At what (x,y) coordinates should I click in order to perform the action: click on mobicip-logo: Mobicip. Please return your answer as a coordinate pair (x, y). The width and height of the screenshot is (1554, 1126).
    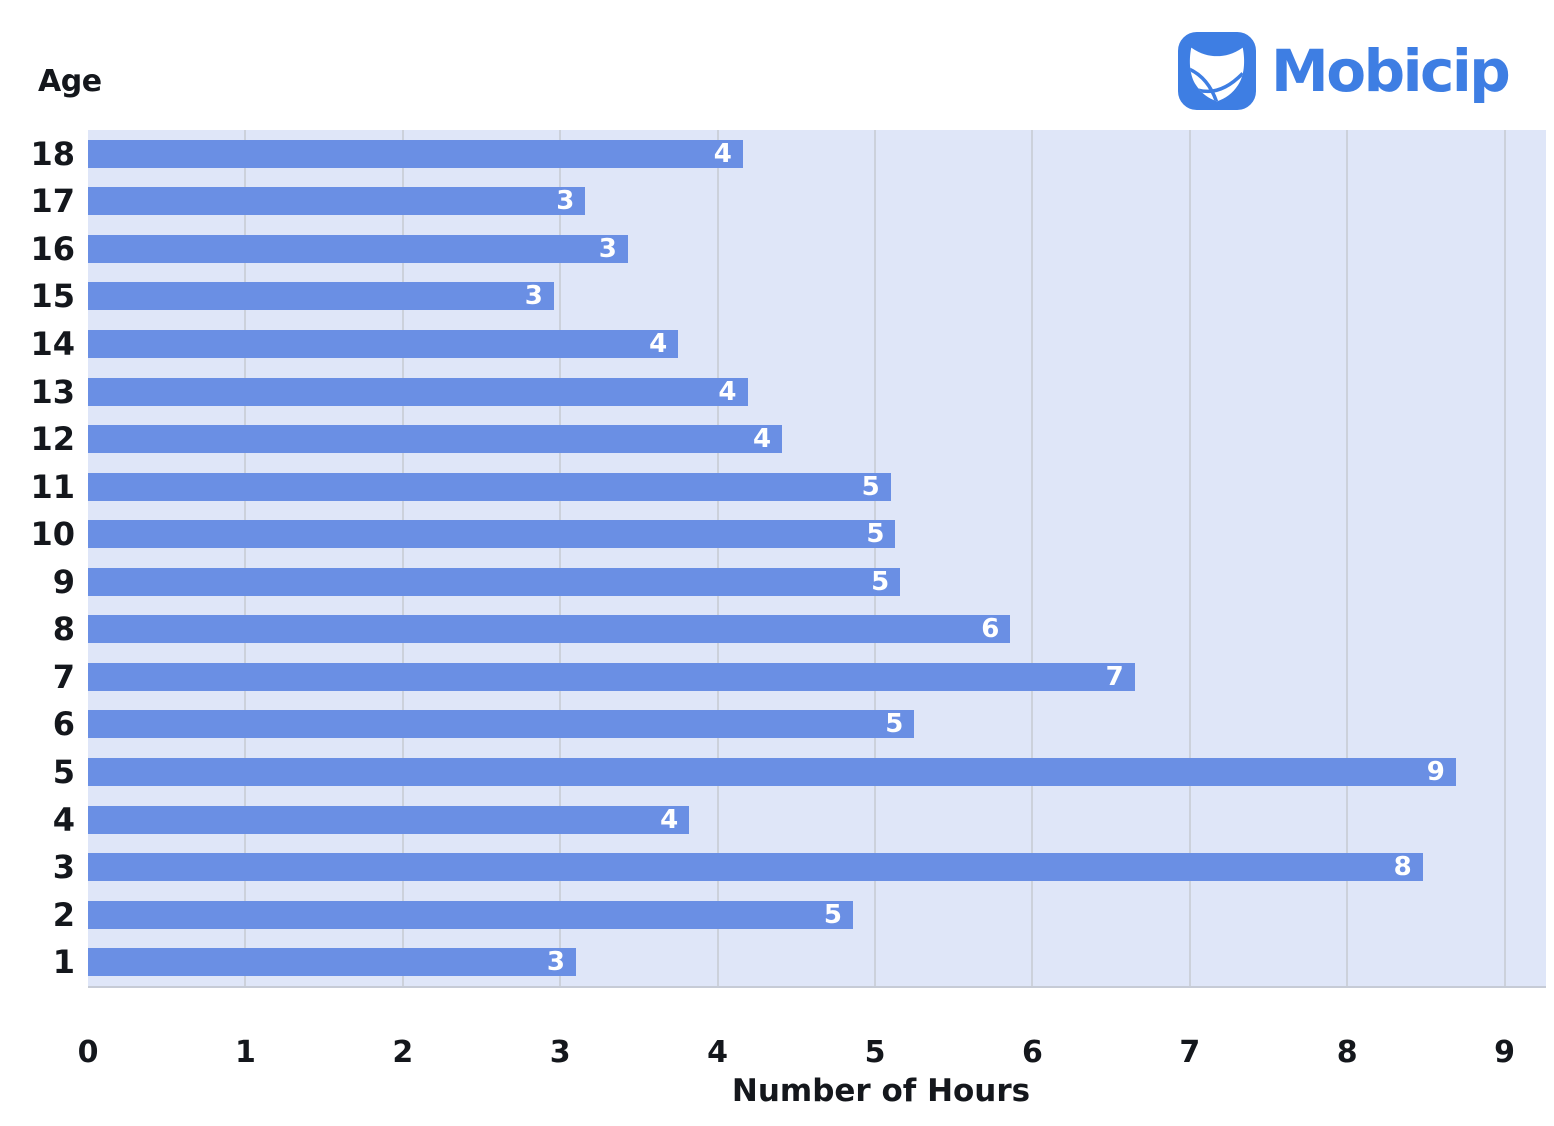
    Looking at the image, I should click on (1344, 71).